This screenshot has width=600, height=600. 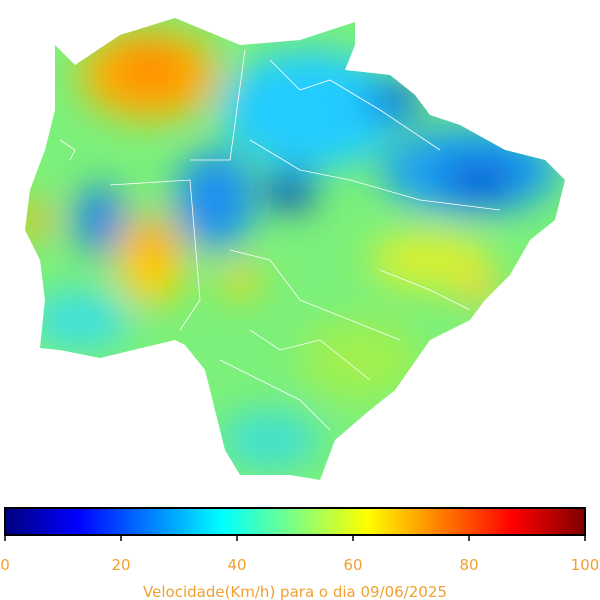 I want to click on tick-label: 20, so click(x=120, y=565).